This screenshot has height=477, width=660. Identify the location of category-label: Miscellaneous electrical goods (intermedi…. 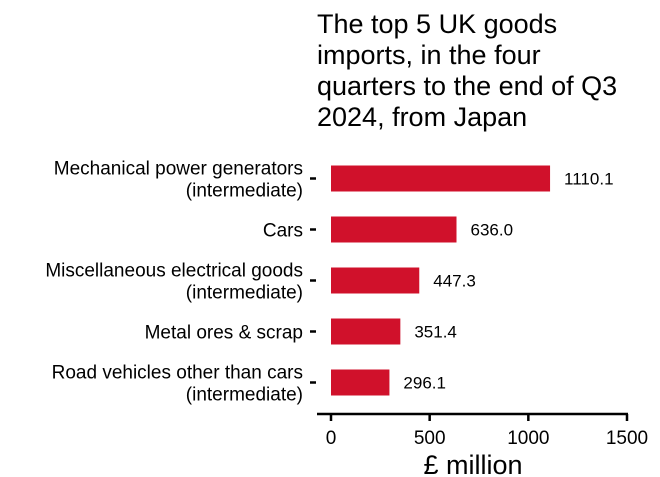
(174, 282).